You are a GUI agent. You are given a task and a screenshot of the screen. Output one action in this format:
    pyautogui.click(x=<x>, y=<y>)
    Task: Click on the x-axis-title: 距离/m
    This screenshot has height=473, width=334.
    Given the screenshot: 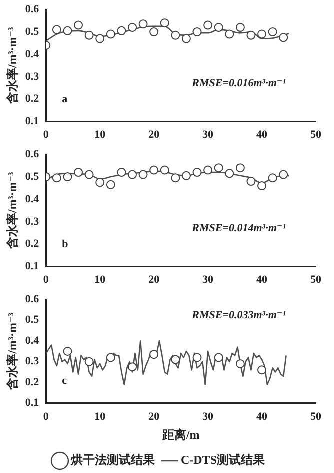 What is the action you would take?
    pyautogui.click(x=180, y=435)
    